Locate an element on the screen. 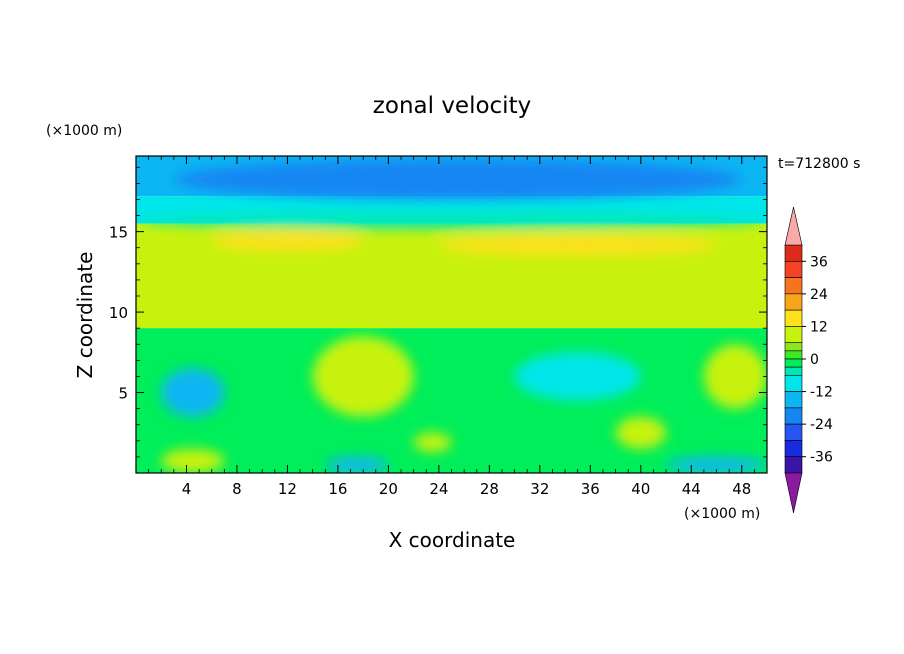 The image size is (904, 654). x-tick-label-28: 28 is located at coordinates (489, 489).